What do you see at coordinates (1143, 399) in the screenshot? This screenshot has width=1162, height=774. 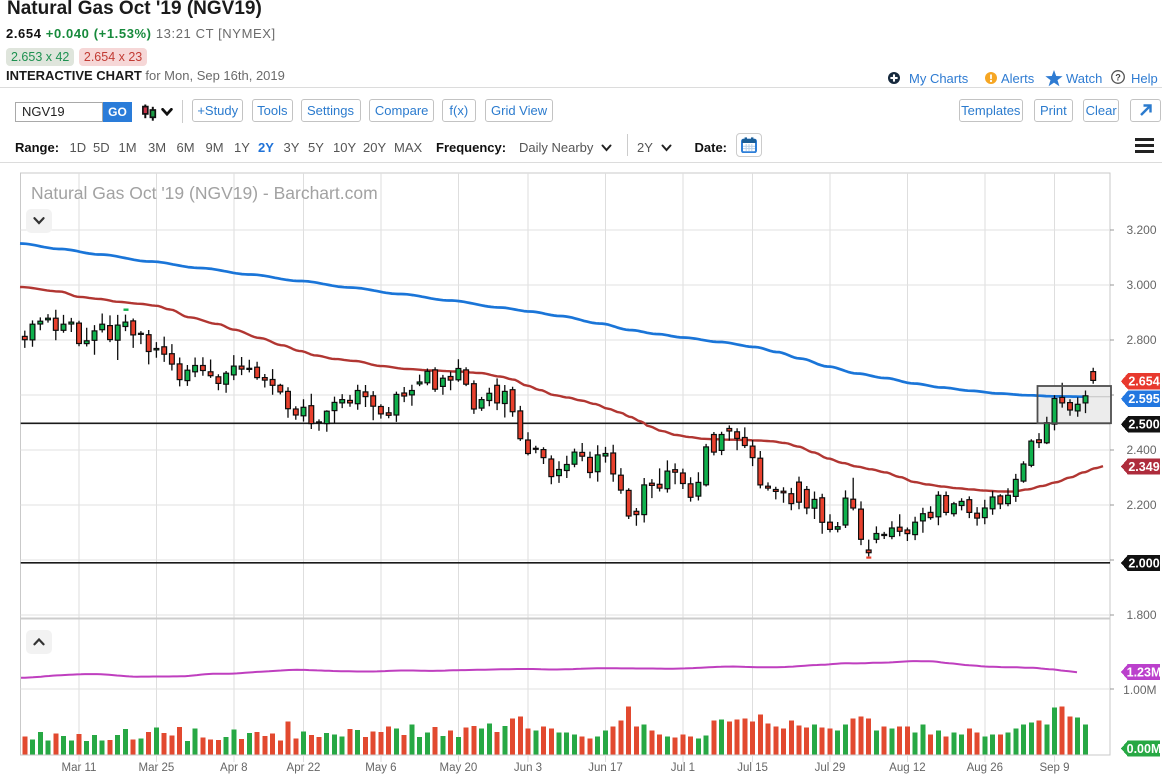 I see `svg-text: 2.595` at bounding box center [1143, 399].